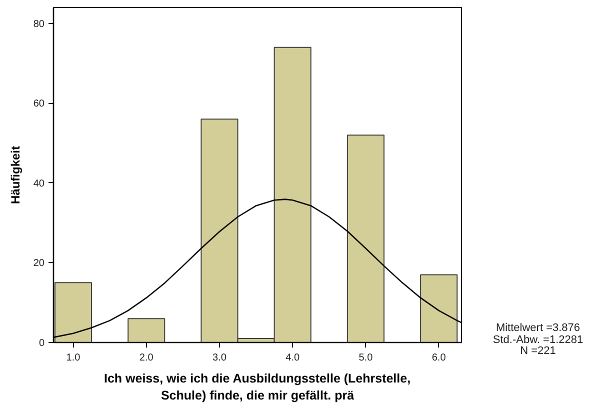 Image resolution: width=589 pixels, height=408 pixels. I want to click on text: Std.-Abw. =1.2281, so click(538, 340).